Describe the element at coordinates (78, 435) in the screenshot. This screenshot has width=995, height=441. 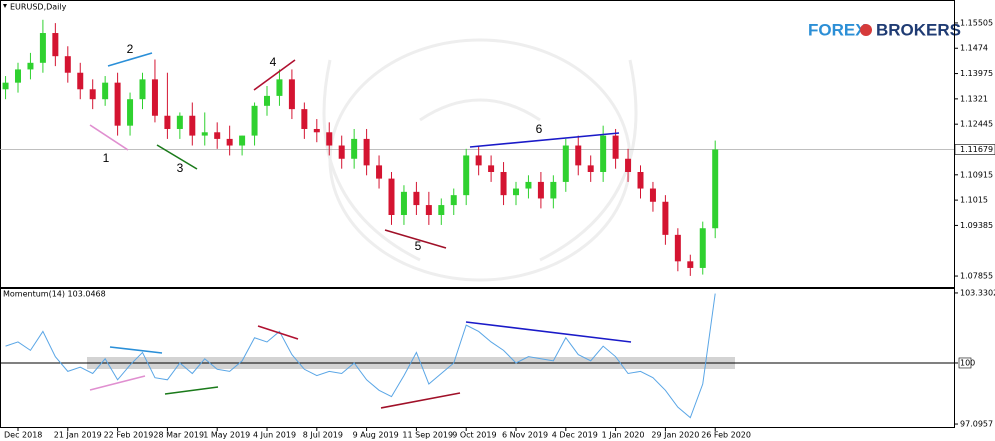
I see `x-tick-label: 21 Jan 2019` at that location.